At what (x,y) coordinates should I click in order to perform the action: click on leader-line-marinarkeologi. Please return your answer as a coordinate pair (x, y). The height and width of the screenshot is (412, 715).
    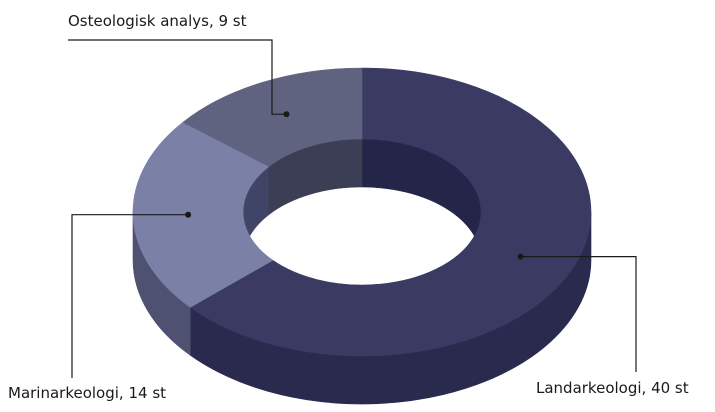
    Looking at the image, I should click on (130, 296).